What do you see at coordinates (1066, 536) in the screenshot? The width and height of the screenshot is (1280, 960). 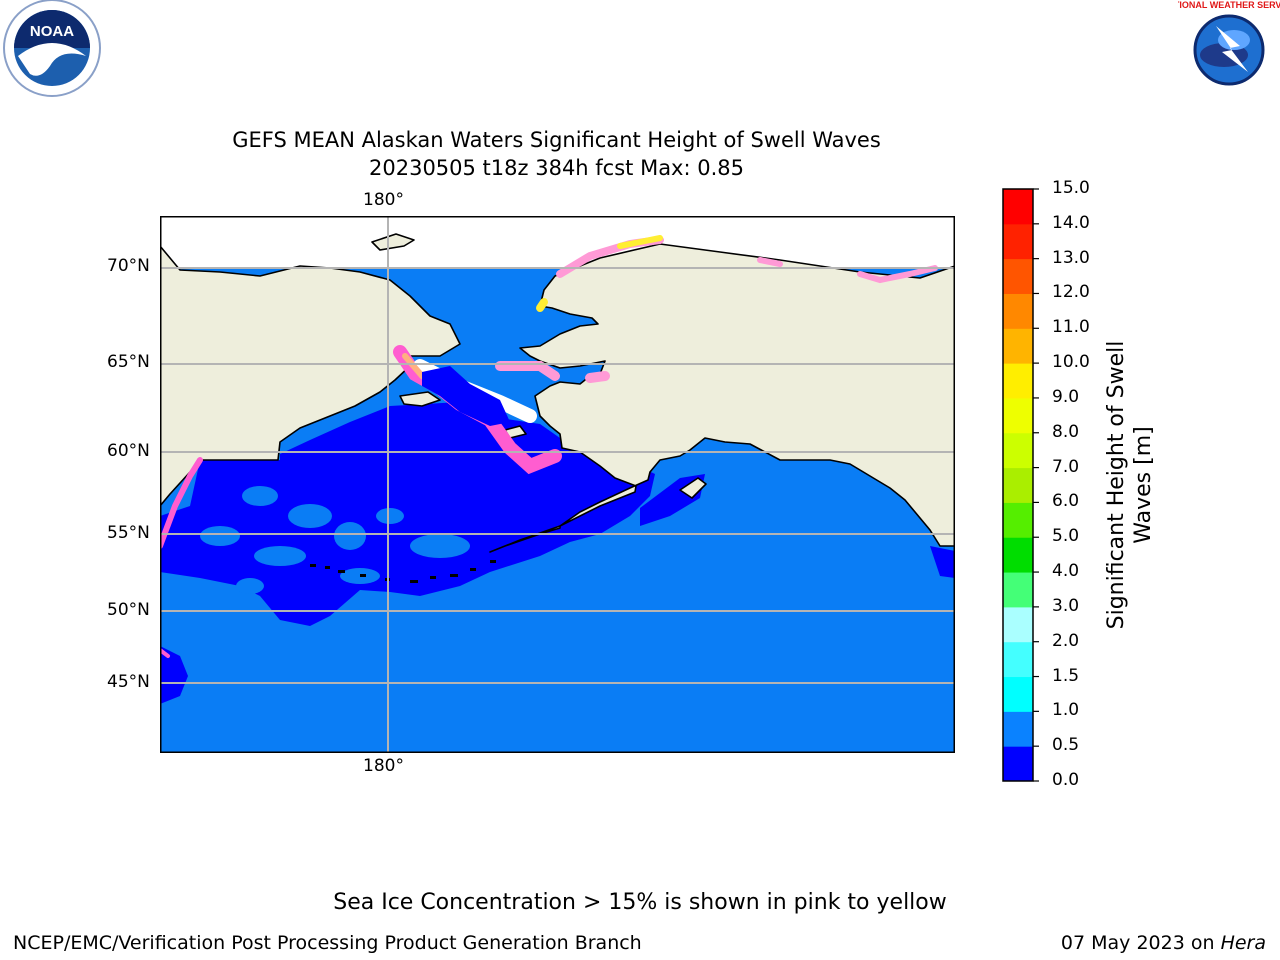 I see `colorbar-tick-label: 5.0` at bounding box center [1066, 536].